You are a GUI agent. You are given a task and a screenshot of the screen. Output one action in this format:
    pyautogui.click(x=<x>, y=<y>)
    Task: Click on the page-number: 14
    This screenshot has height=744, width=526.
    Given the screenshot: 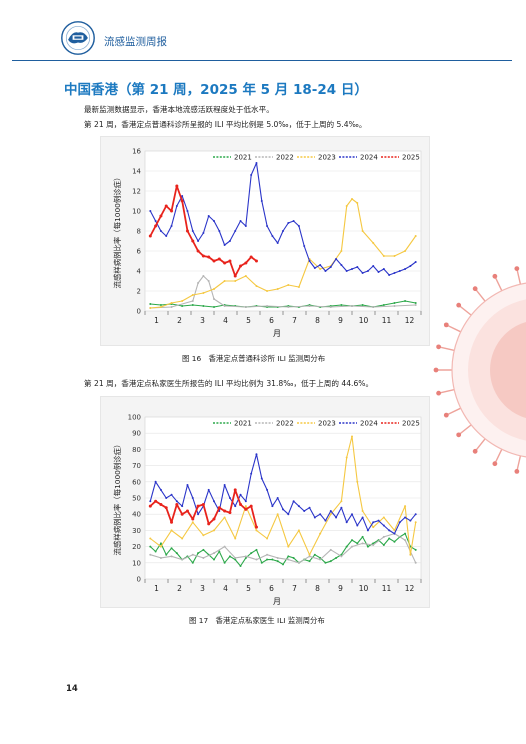 What is the action you would take?
    pyautogui.click(x=72, y=689)
    